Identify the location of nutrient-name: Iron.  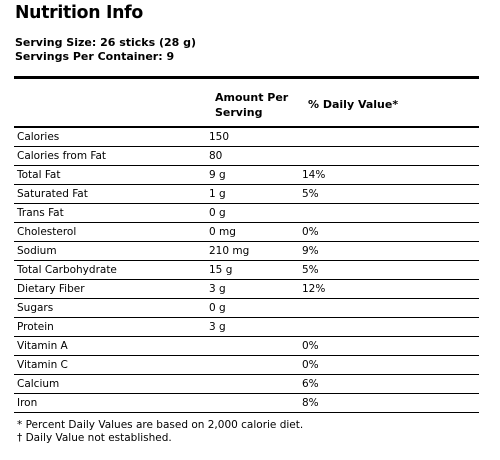
(27, 403).